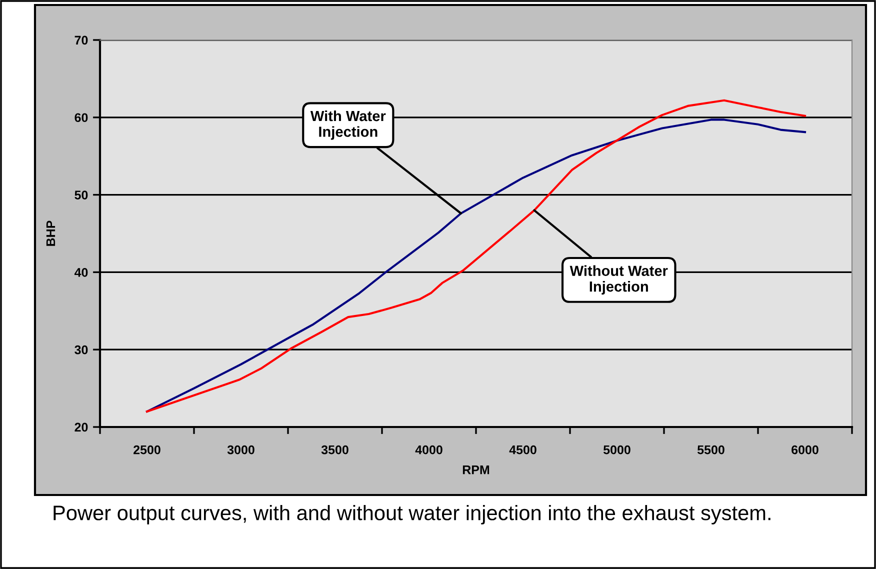 This screenshot has width=876, height=569. Describe the element at coordinates (81, 349) in the screenshot. I see `y-tick-label: 30` at that location.